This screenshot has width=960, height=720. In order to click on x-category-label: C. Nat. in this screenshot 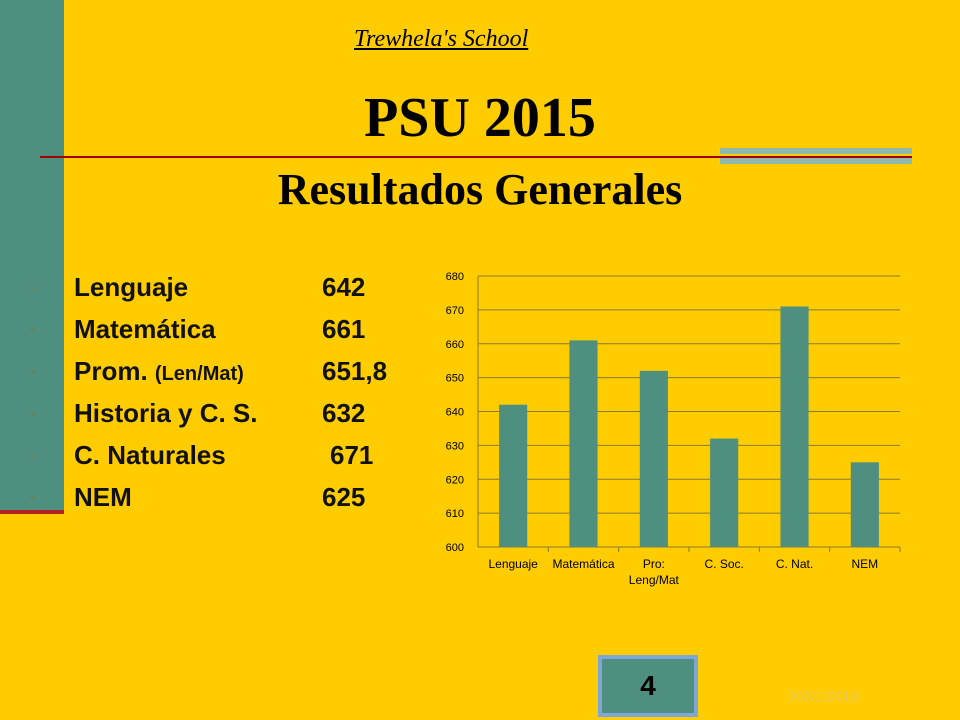, I will do `click(794, 564)`.